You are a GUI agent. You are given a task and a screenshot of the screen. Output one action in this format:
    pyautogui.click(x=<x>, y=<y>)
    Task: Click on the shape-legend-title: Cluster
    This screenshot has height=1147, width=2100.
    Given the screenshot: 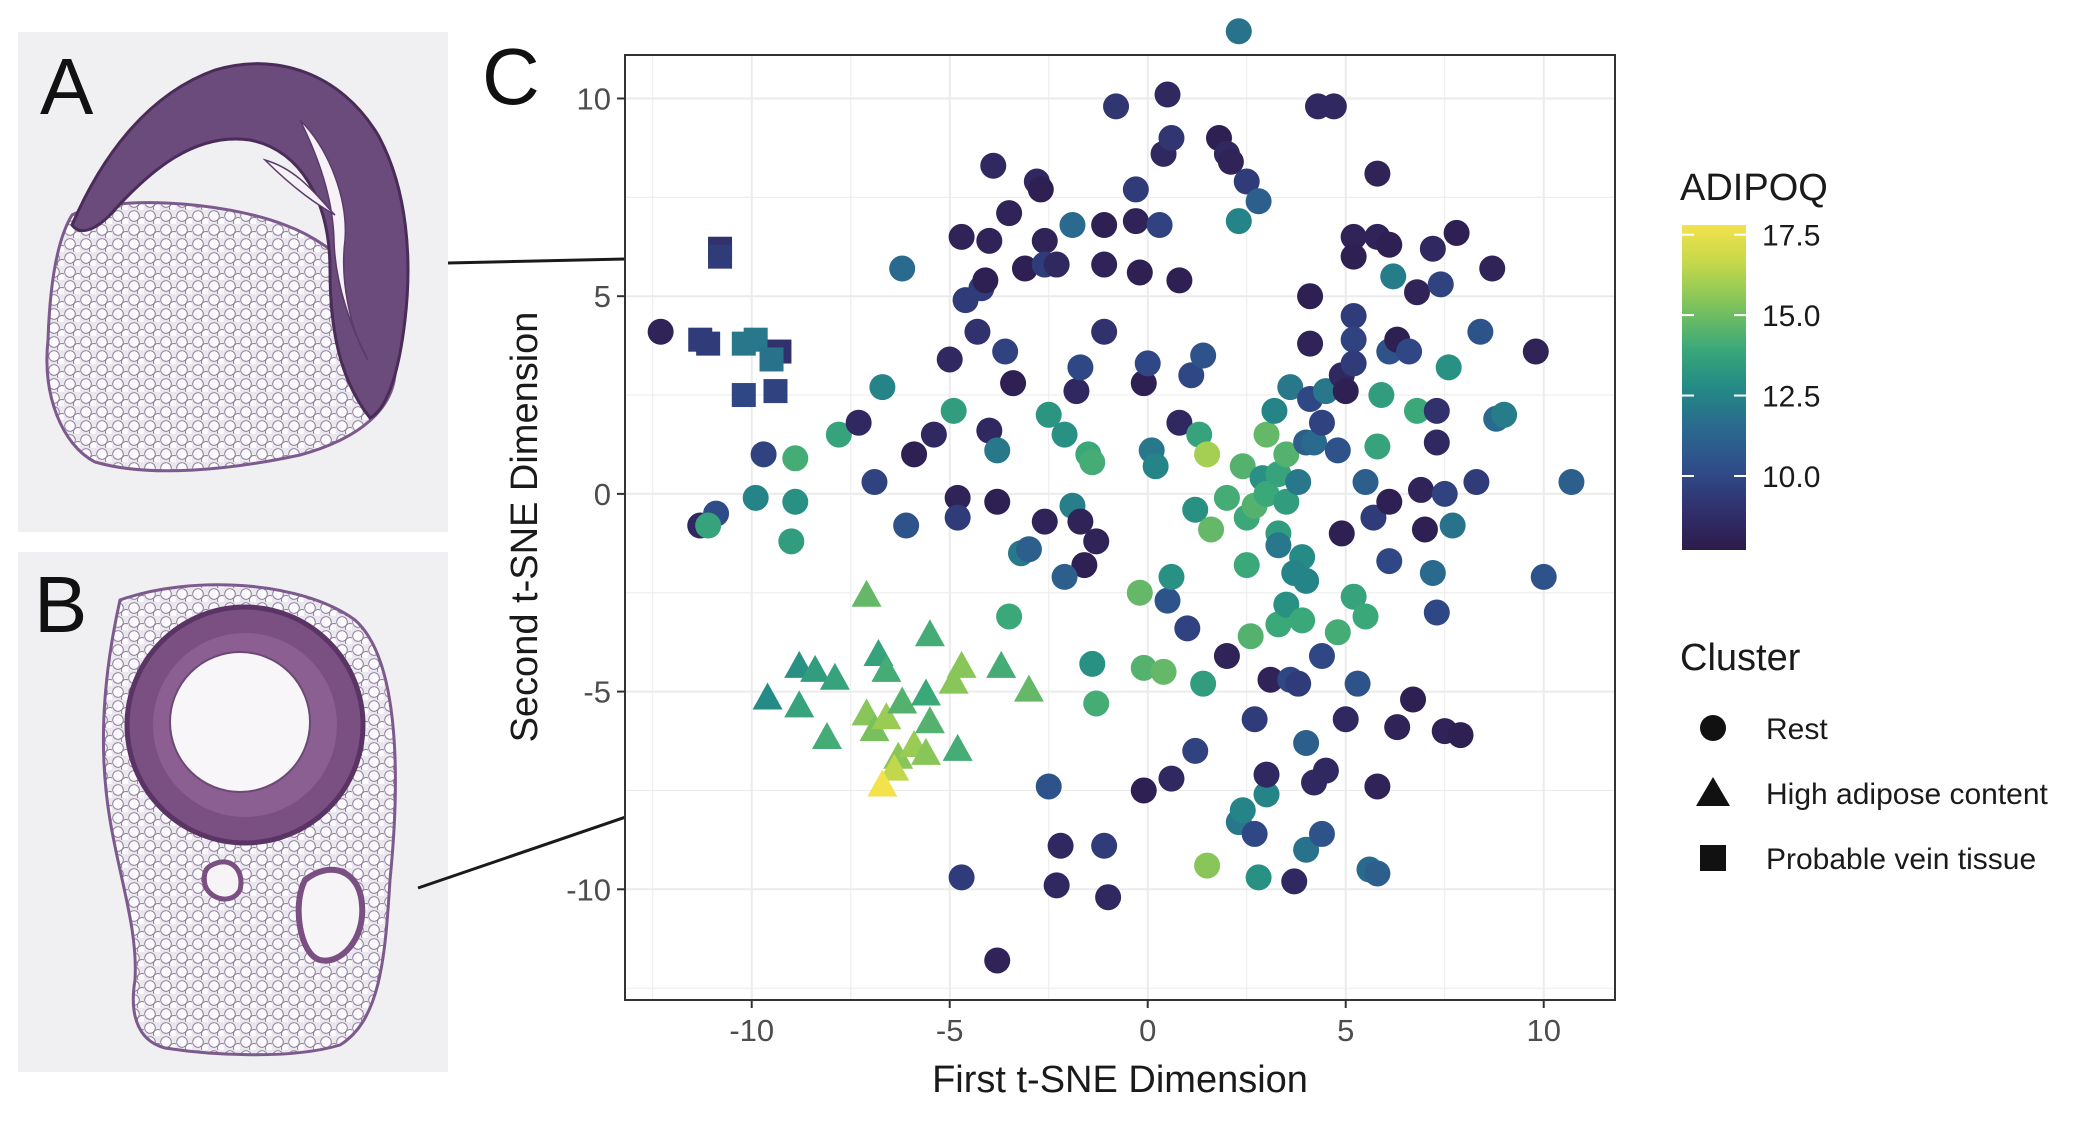 What is the action you would take?
    pyautogui.click(x=1740, y=658)
    